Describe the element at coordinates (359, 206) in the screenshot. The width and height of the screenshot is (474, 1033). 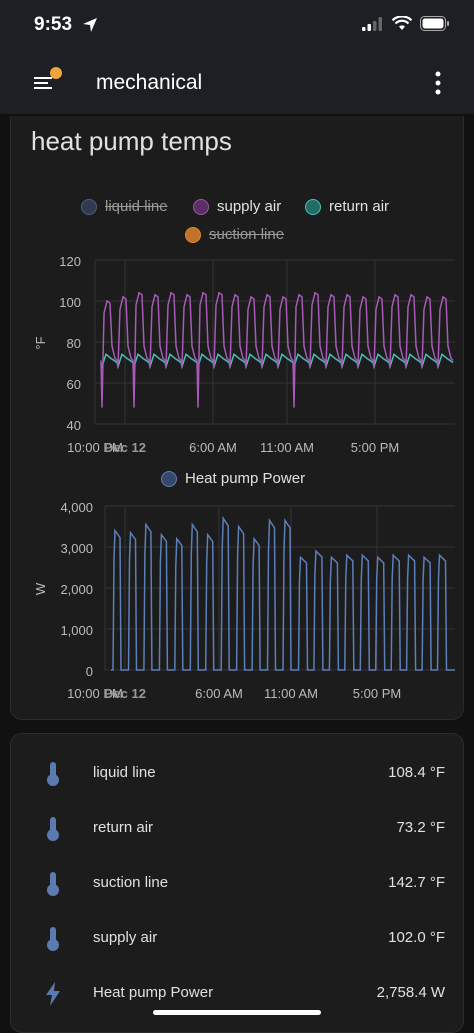
I see `legend-label: return air` at that location.